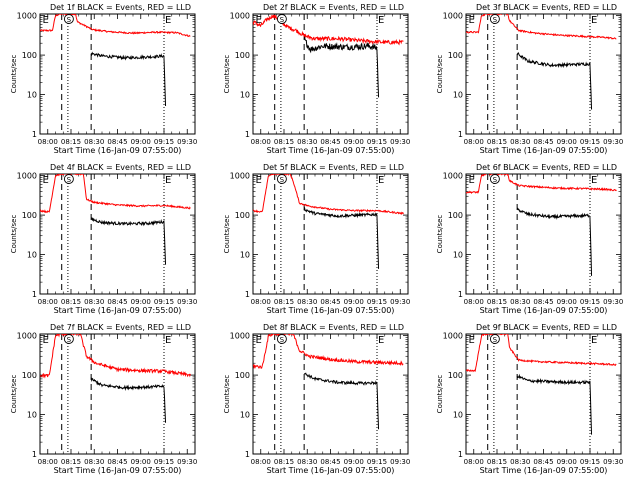 Image resolution: width=640 pixels, height=480 pixels. I want to click on panel-title: Det 5f BLACK = Events, RED = LLD, so click(333, 167).